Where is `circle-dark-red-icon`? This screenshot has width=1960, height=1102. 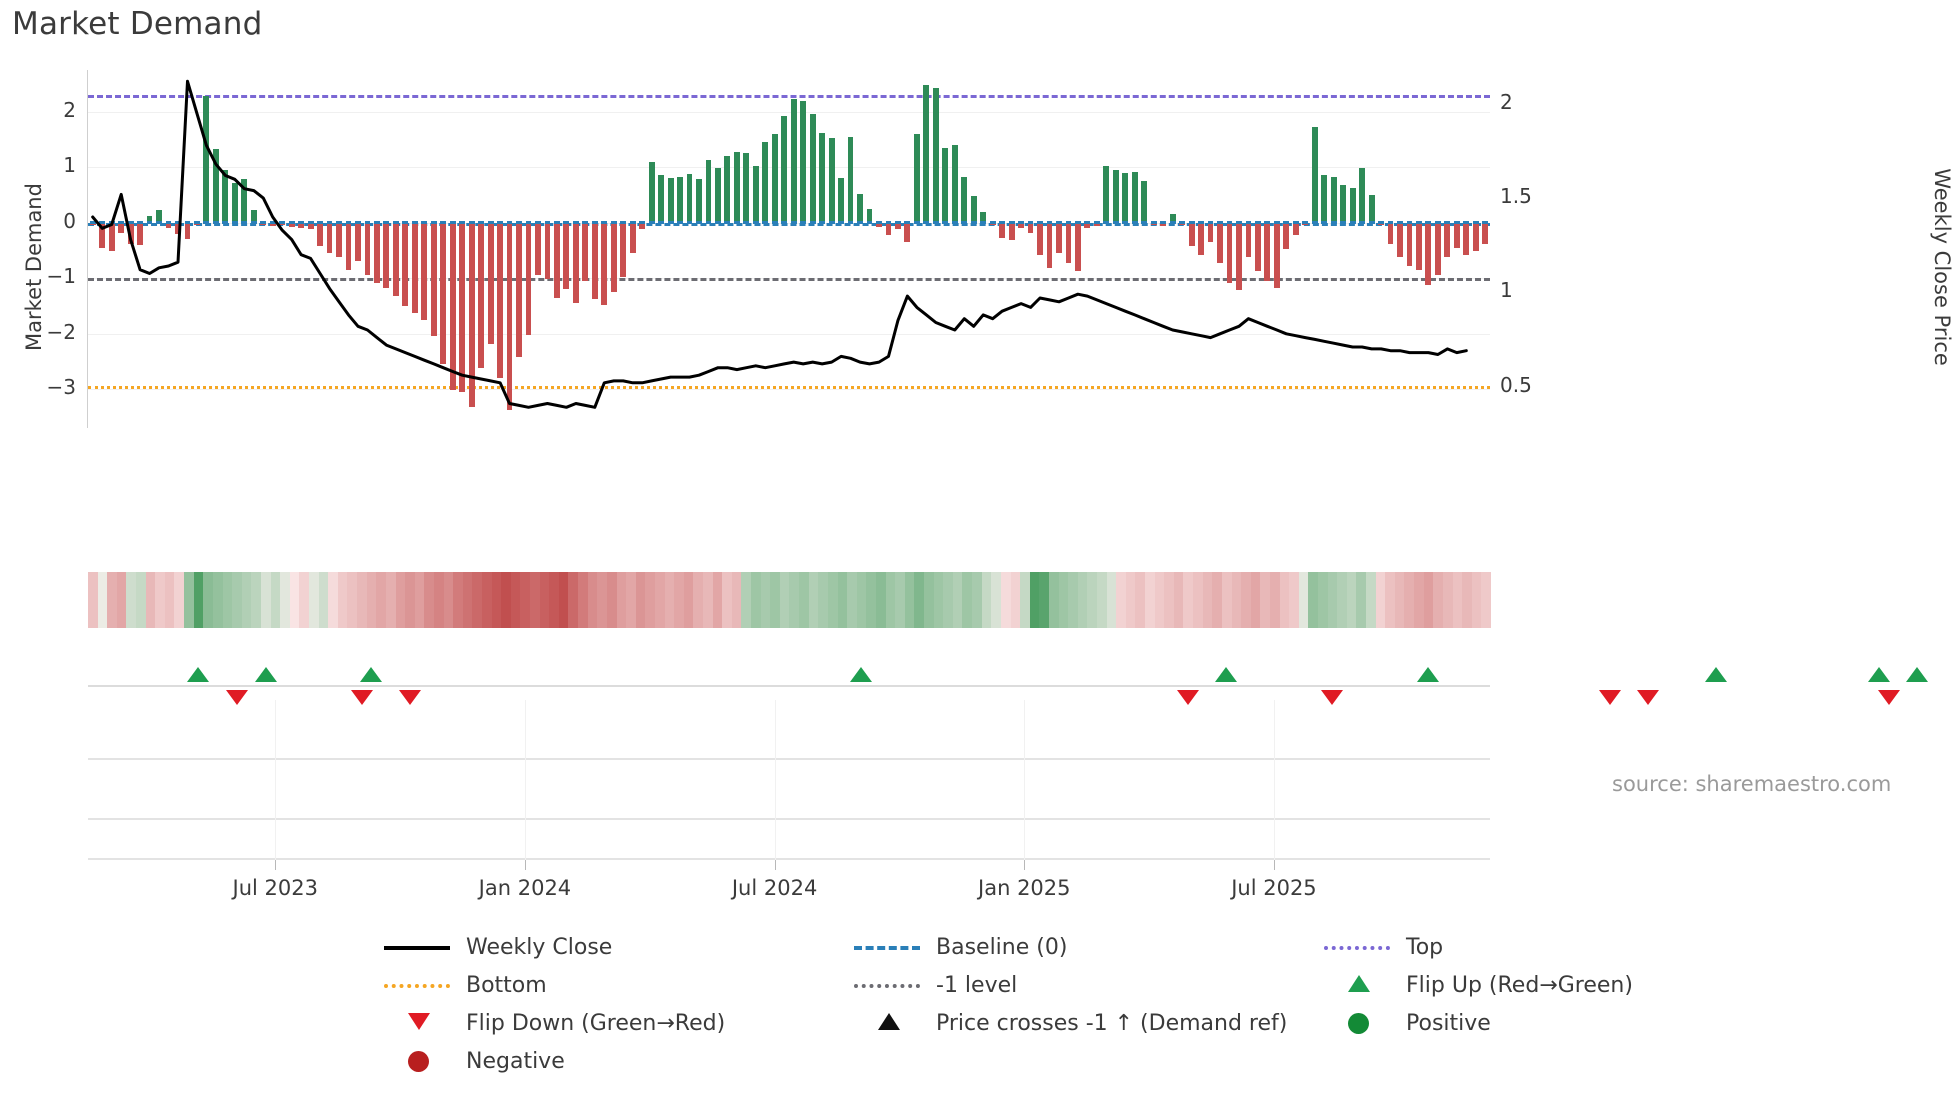
circle-dark-red-icon is located at coordinates (417, 1061).